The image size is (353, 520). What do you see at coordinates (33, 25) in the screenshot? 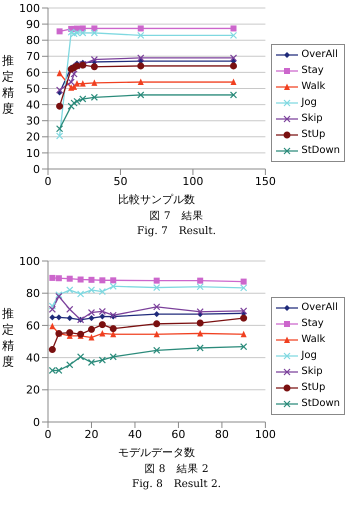
I see `y-tick-label: 90` at bounding box center [33, 25].